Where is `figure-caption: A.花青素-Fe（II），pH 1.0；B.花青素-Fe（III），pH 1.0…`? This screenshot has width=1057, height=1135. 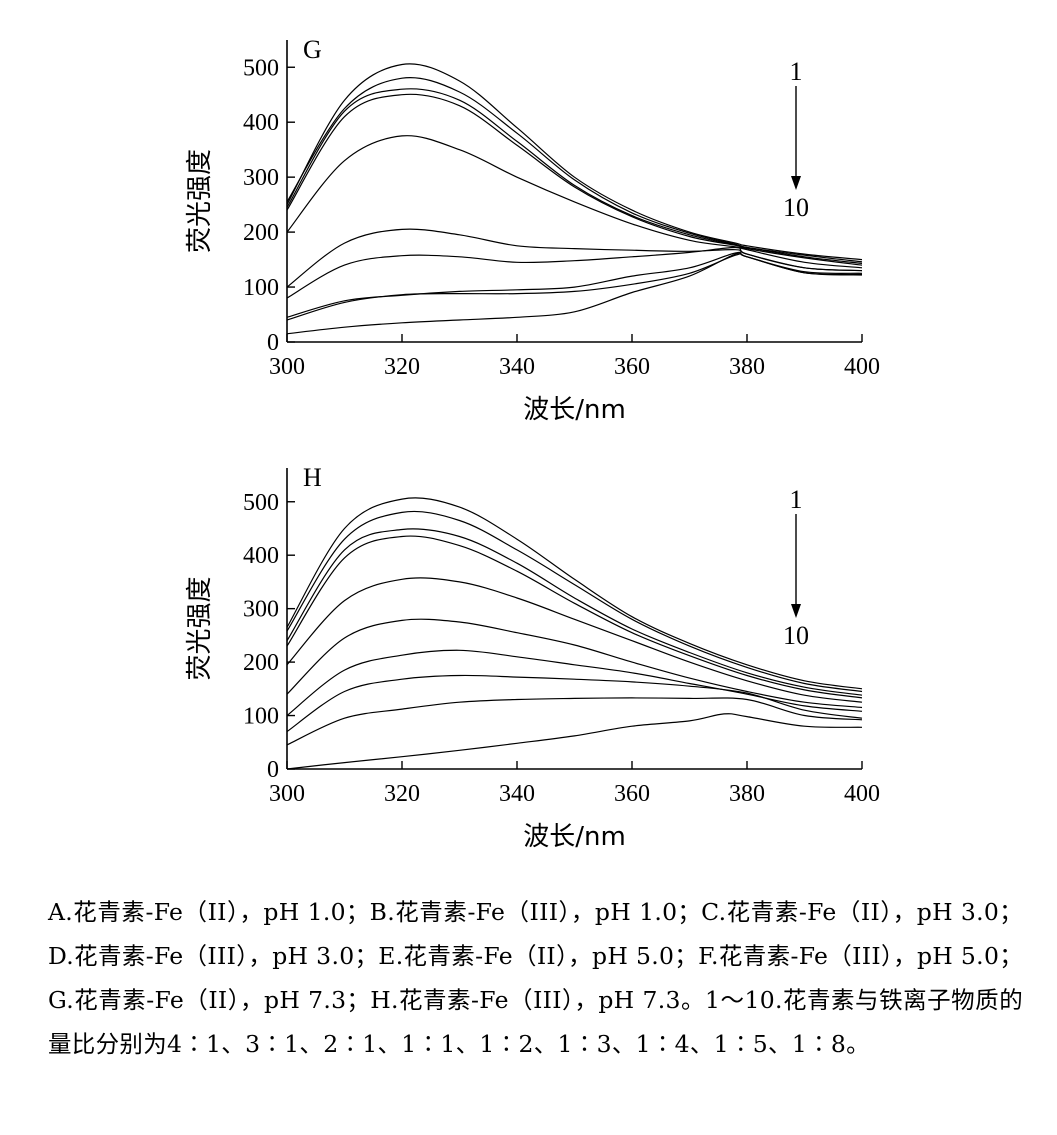 figure-caption: A.花青素-Fe（II），pH 1.0；B.花青素-Fe（III），pH 1.0… is located at coordinates (535, 978).